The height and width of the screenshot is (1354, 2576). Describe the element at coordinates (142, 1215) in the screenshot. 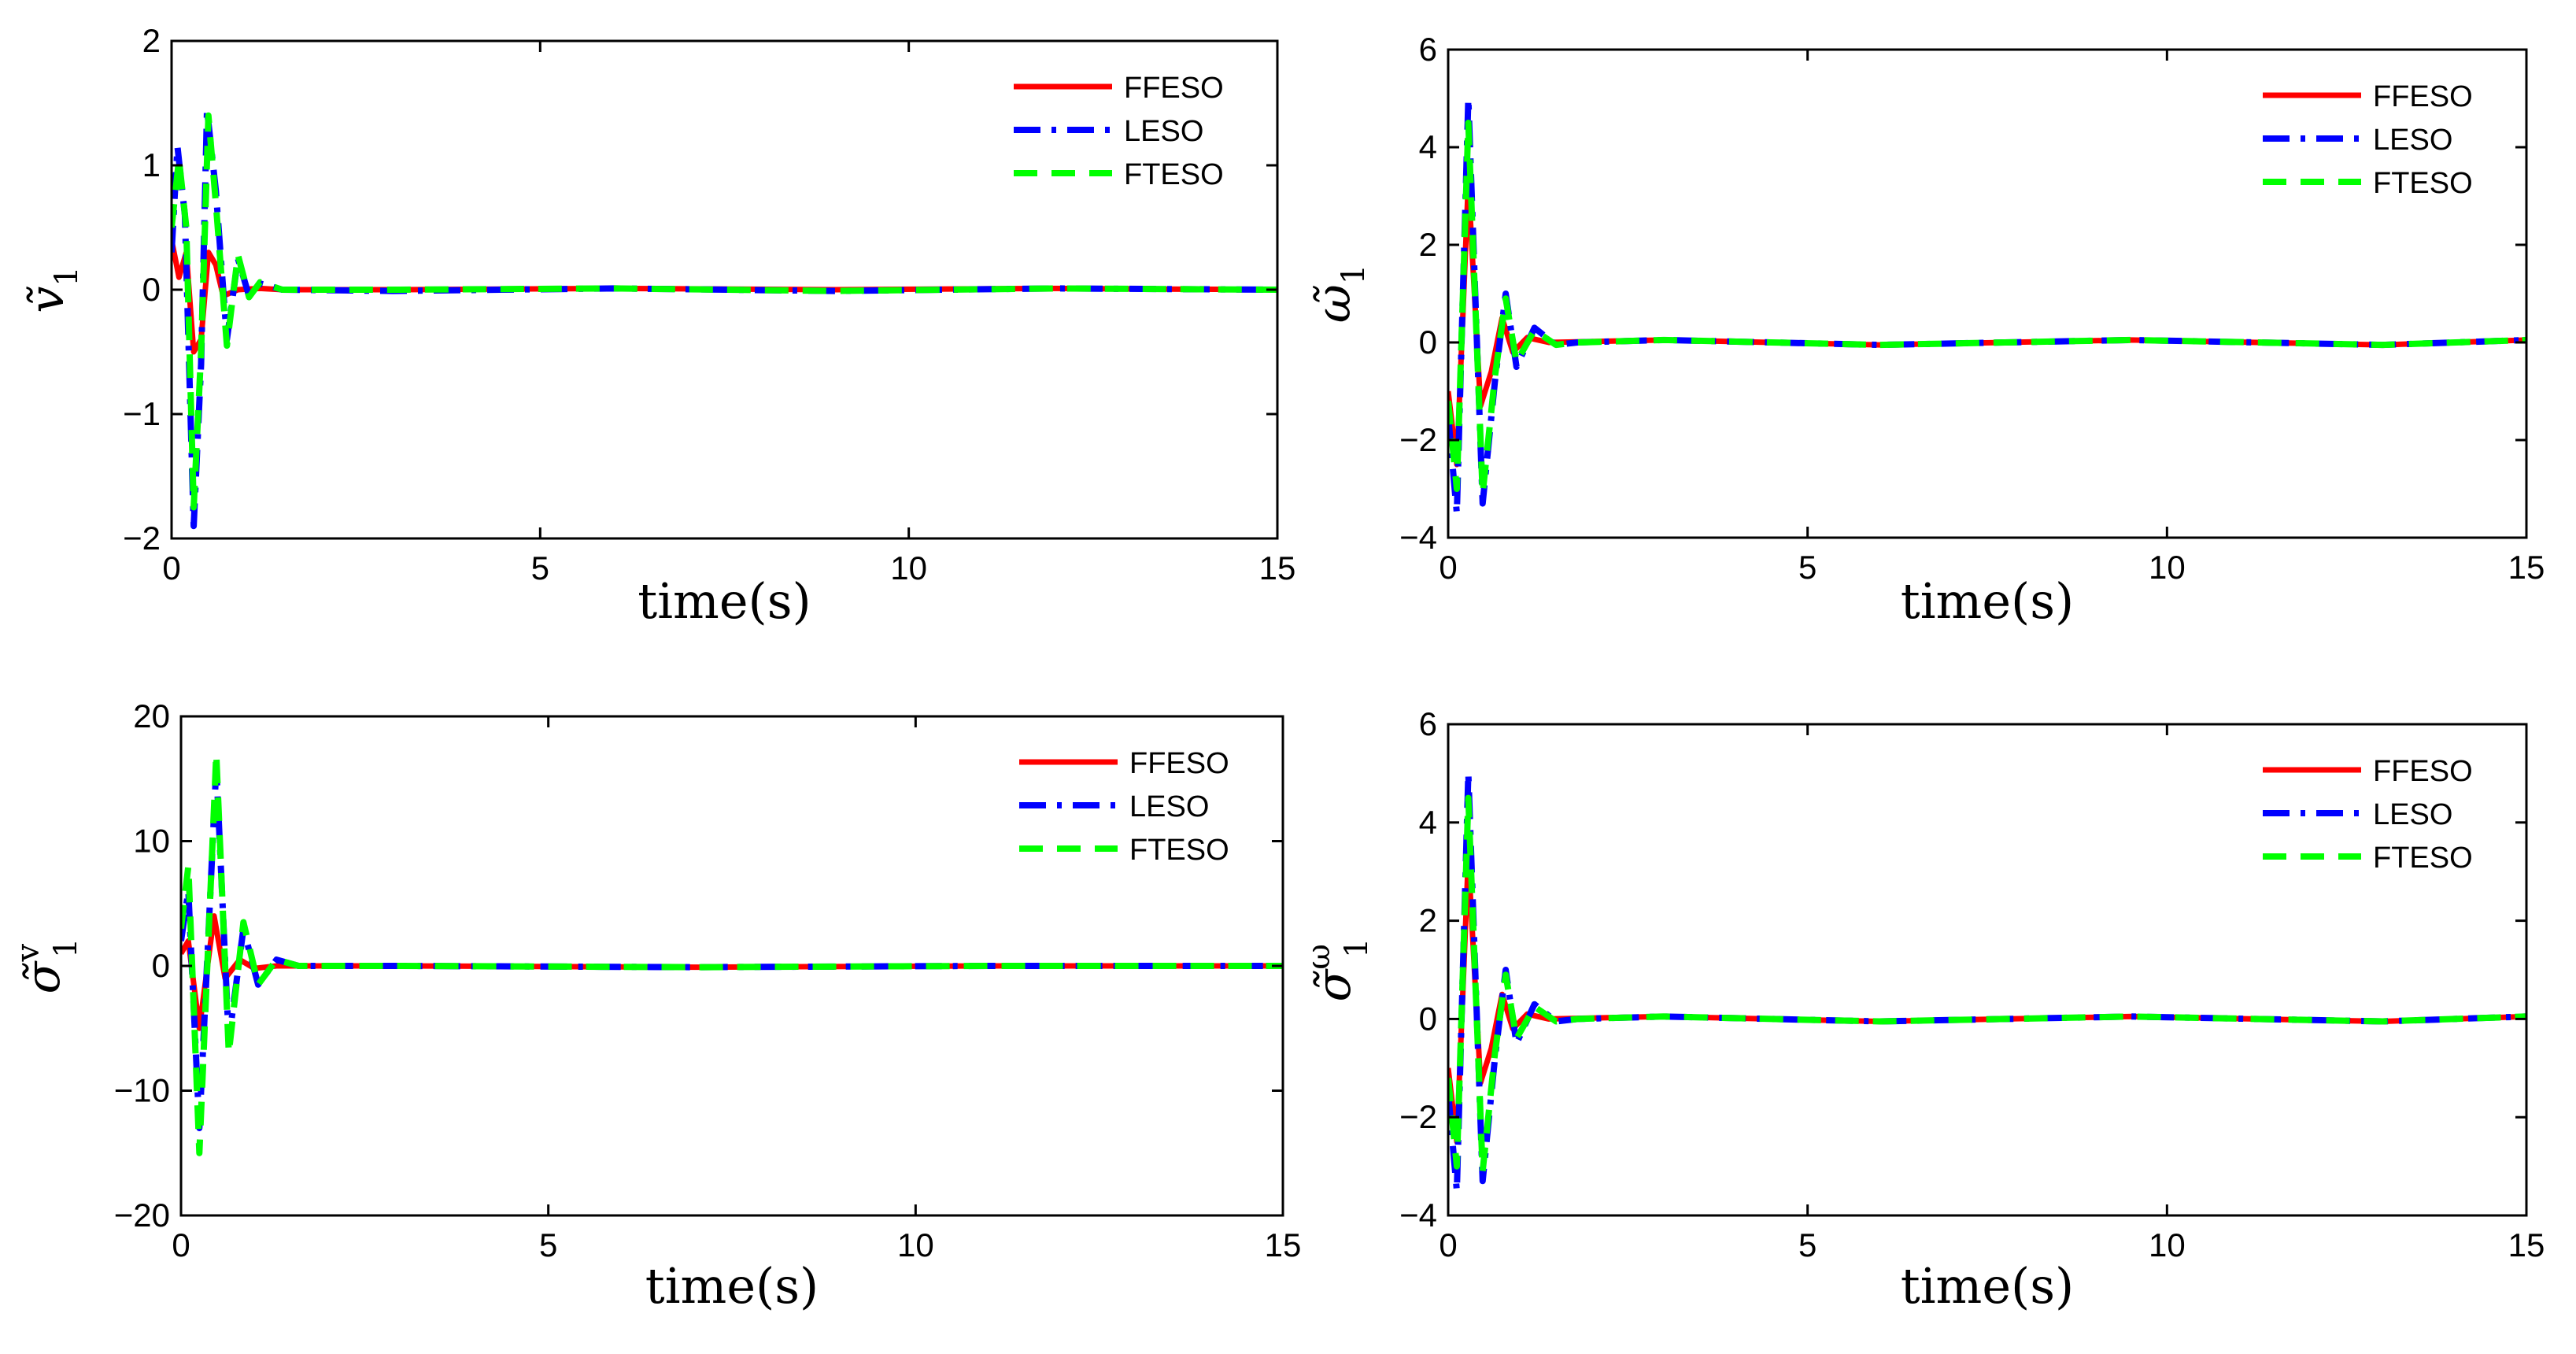

I see `y-tick-label: −20` at that location.